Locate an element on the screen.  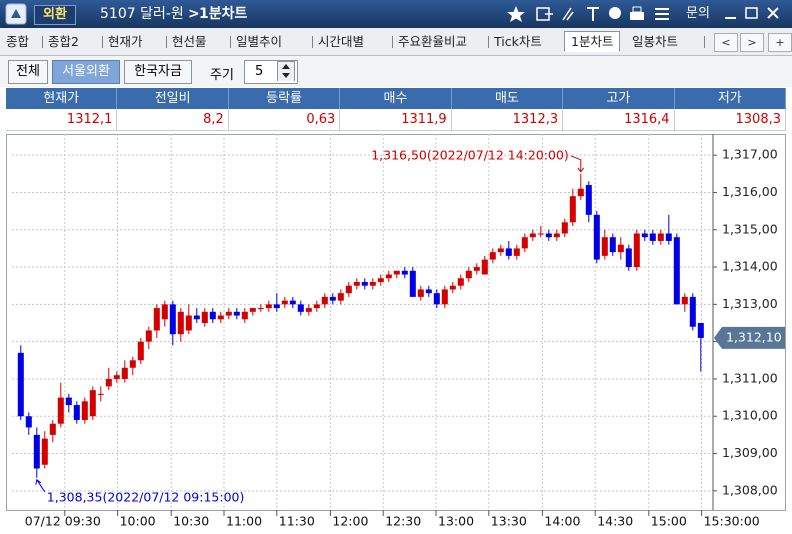
x-tick-label: 15:00 is located at coordinates (669, 521).